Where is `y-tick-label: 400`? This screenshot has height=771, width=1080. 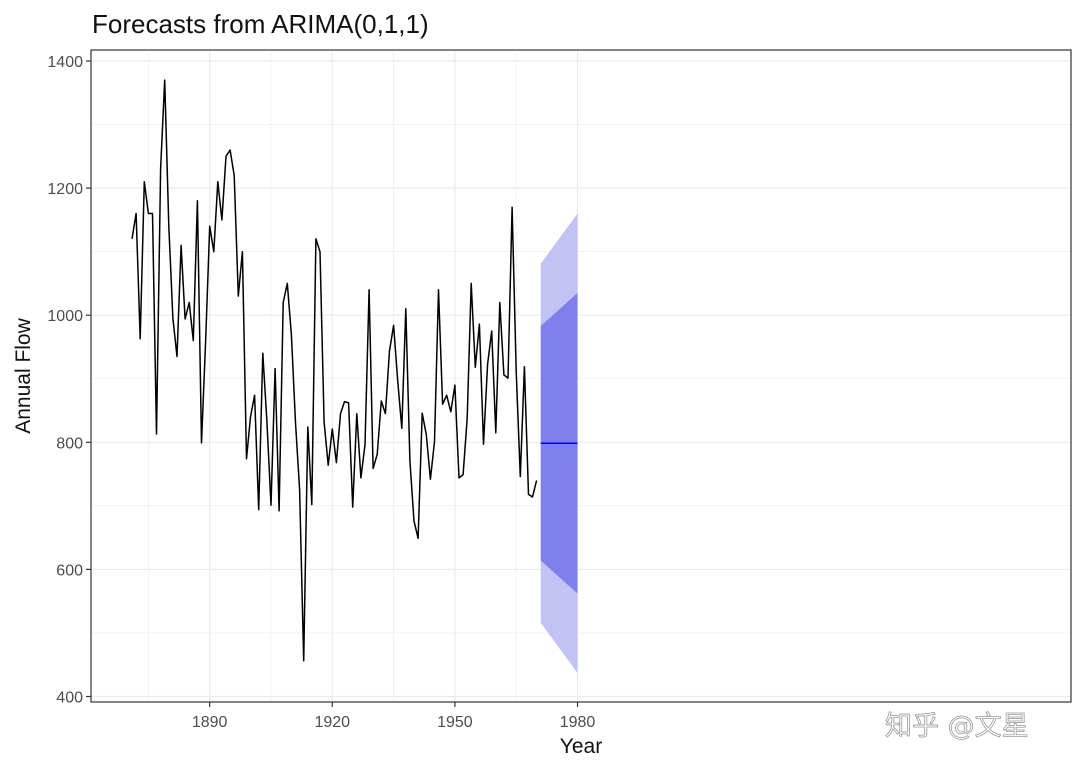
y-tick-label: 400 is located at coordinates (69, 698).